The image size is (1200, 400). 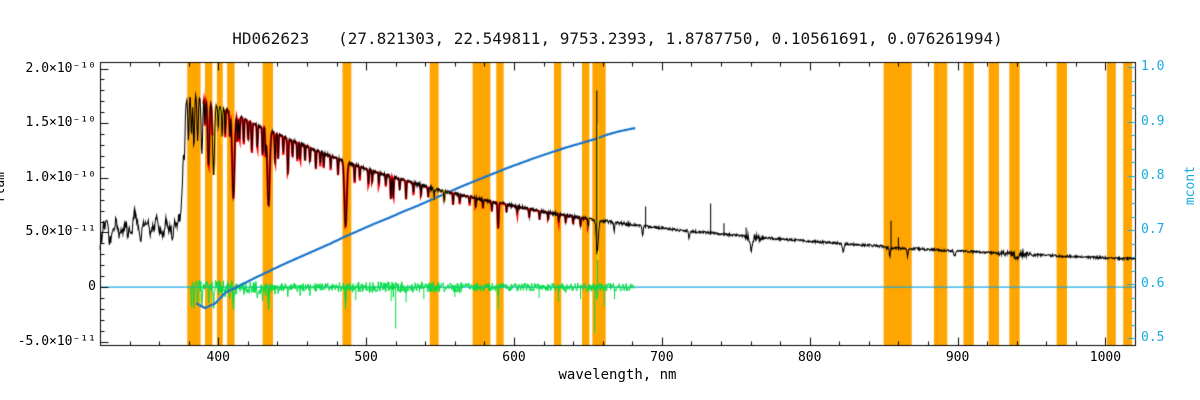 I want to click on y-left-tick-label: -5.0×10⁻¹¹, so click(x=56, y=341).